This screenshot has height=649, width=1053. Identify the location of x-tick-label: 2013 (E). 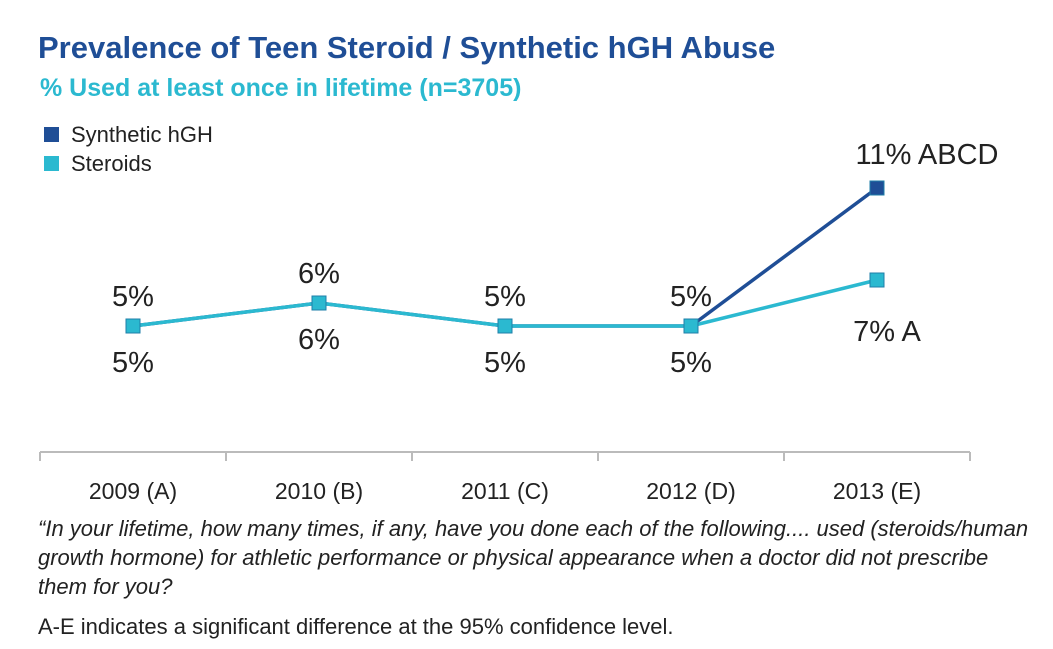
(877, 491).